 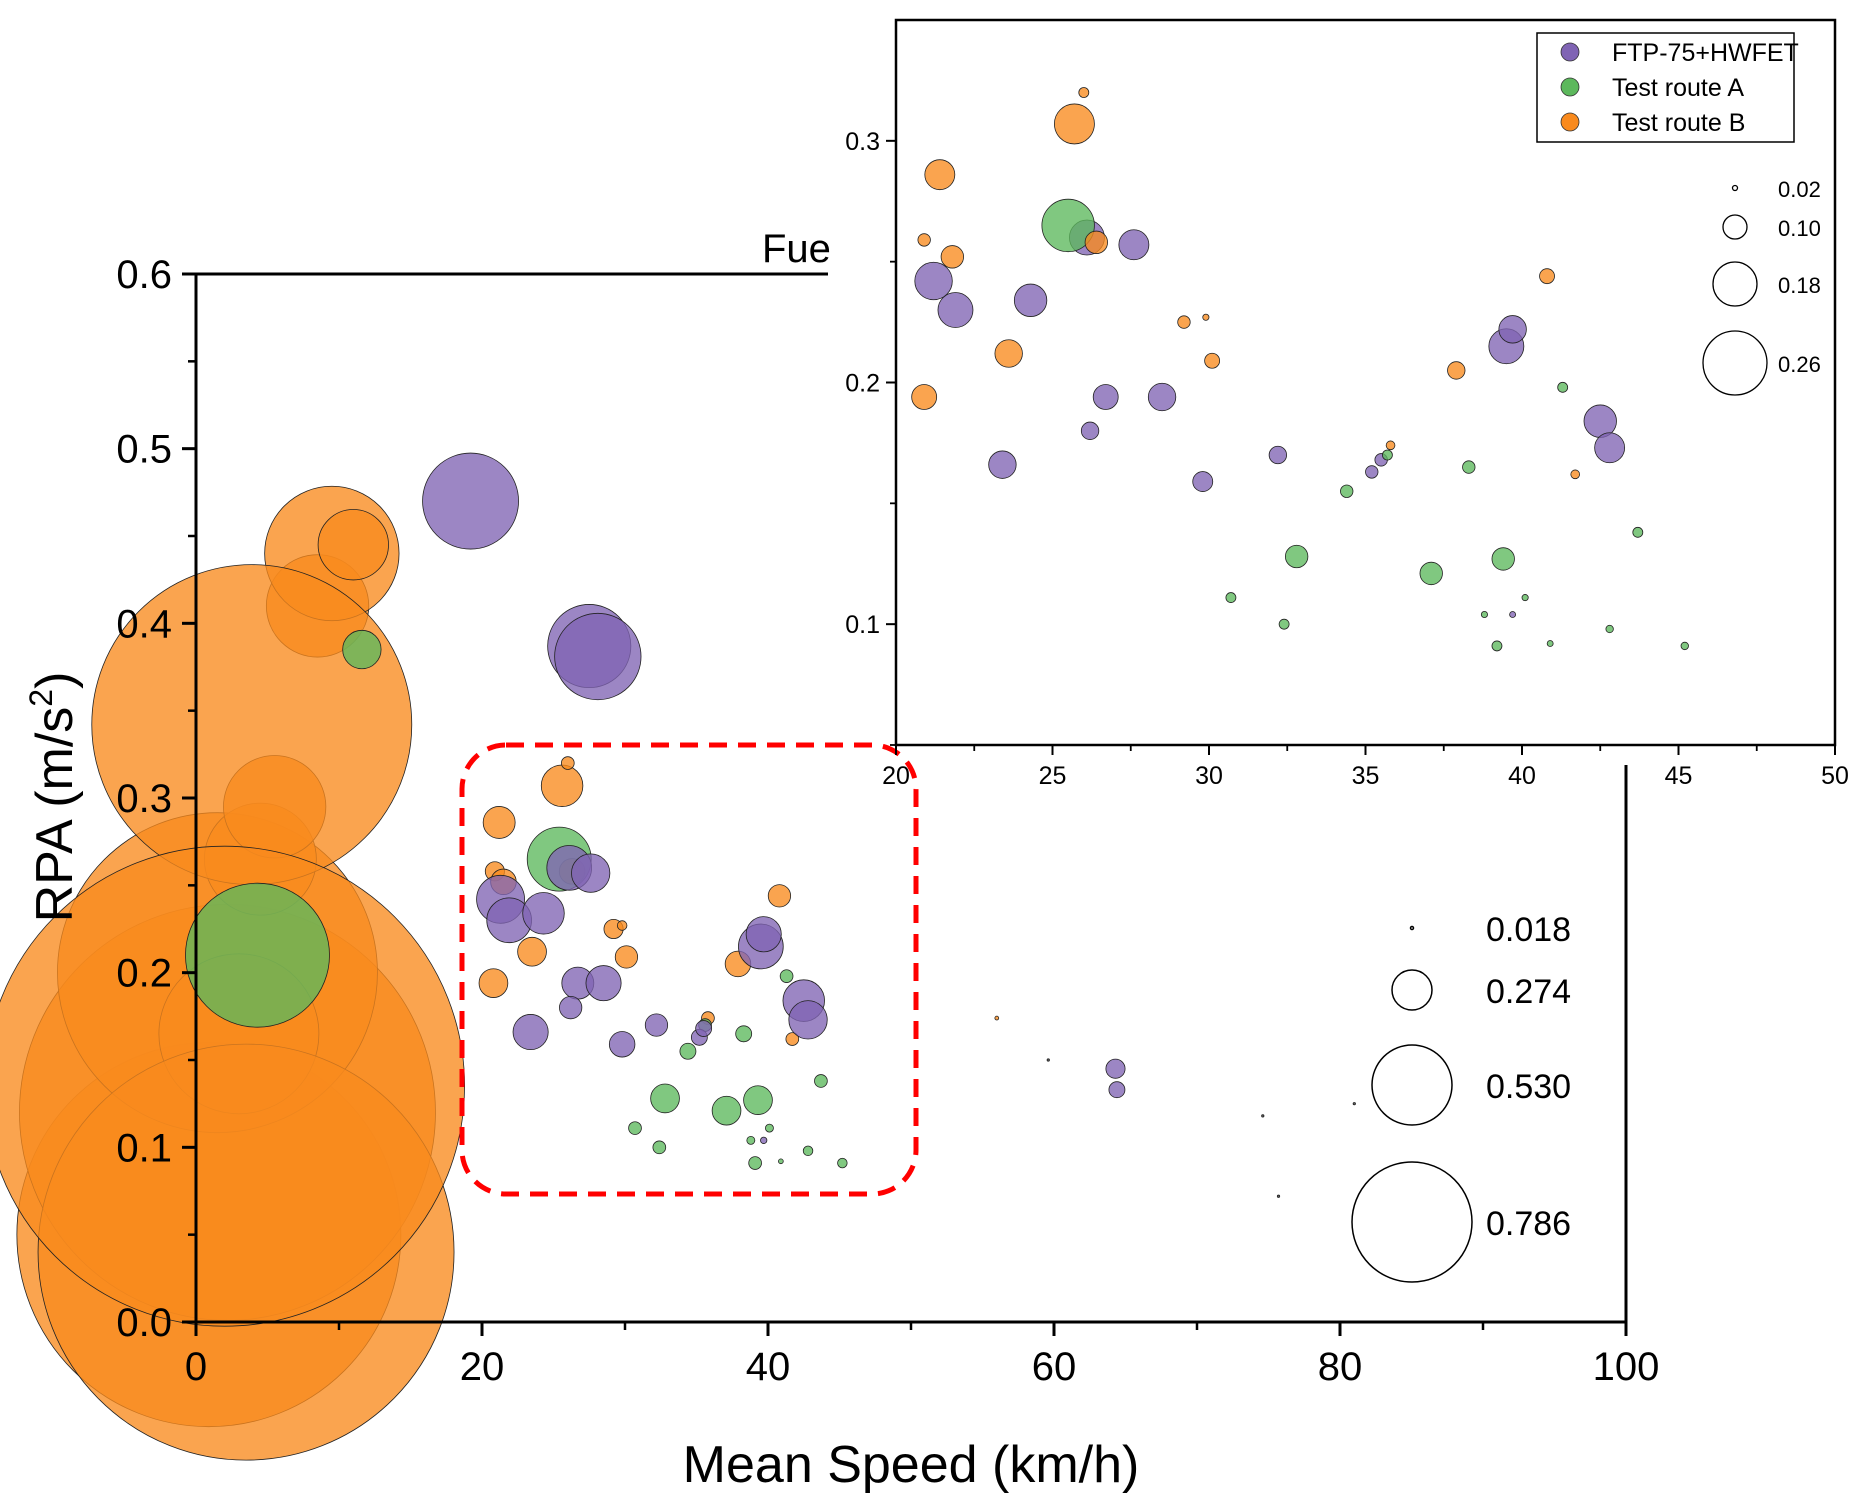 What do you see at coordinates (1761, 286) in the screenshot?
I see `inset-size-legend: 0.02 0.10 0.18 0.26` at bounding box center [1761, 286].